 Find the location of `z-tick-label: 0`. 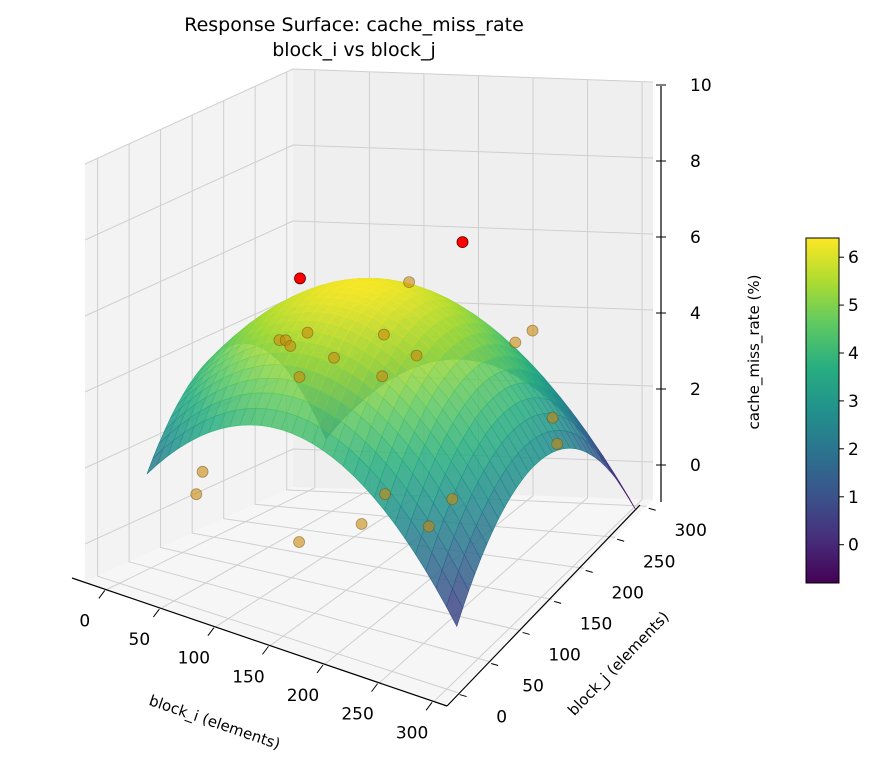

z-tick-label: 0 is located at coordinates (695, 466).